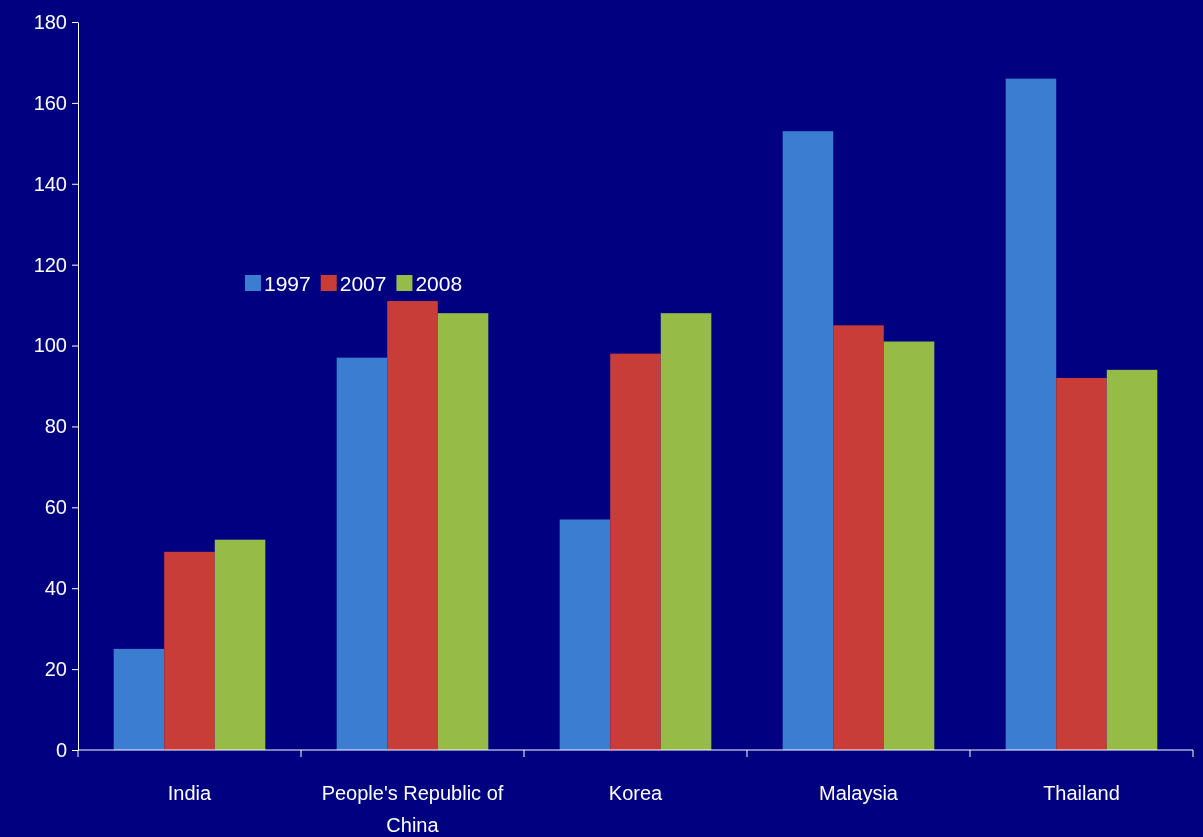 This screenshot has height=837, width=1203. I want to click on x-tick-label: Malaysia, so click(859, 793).